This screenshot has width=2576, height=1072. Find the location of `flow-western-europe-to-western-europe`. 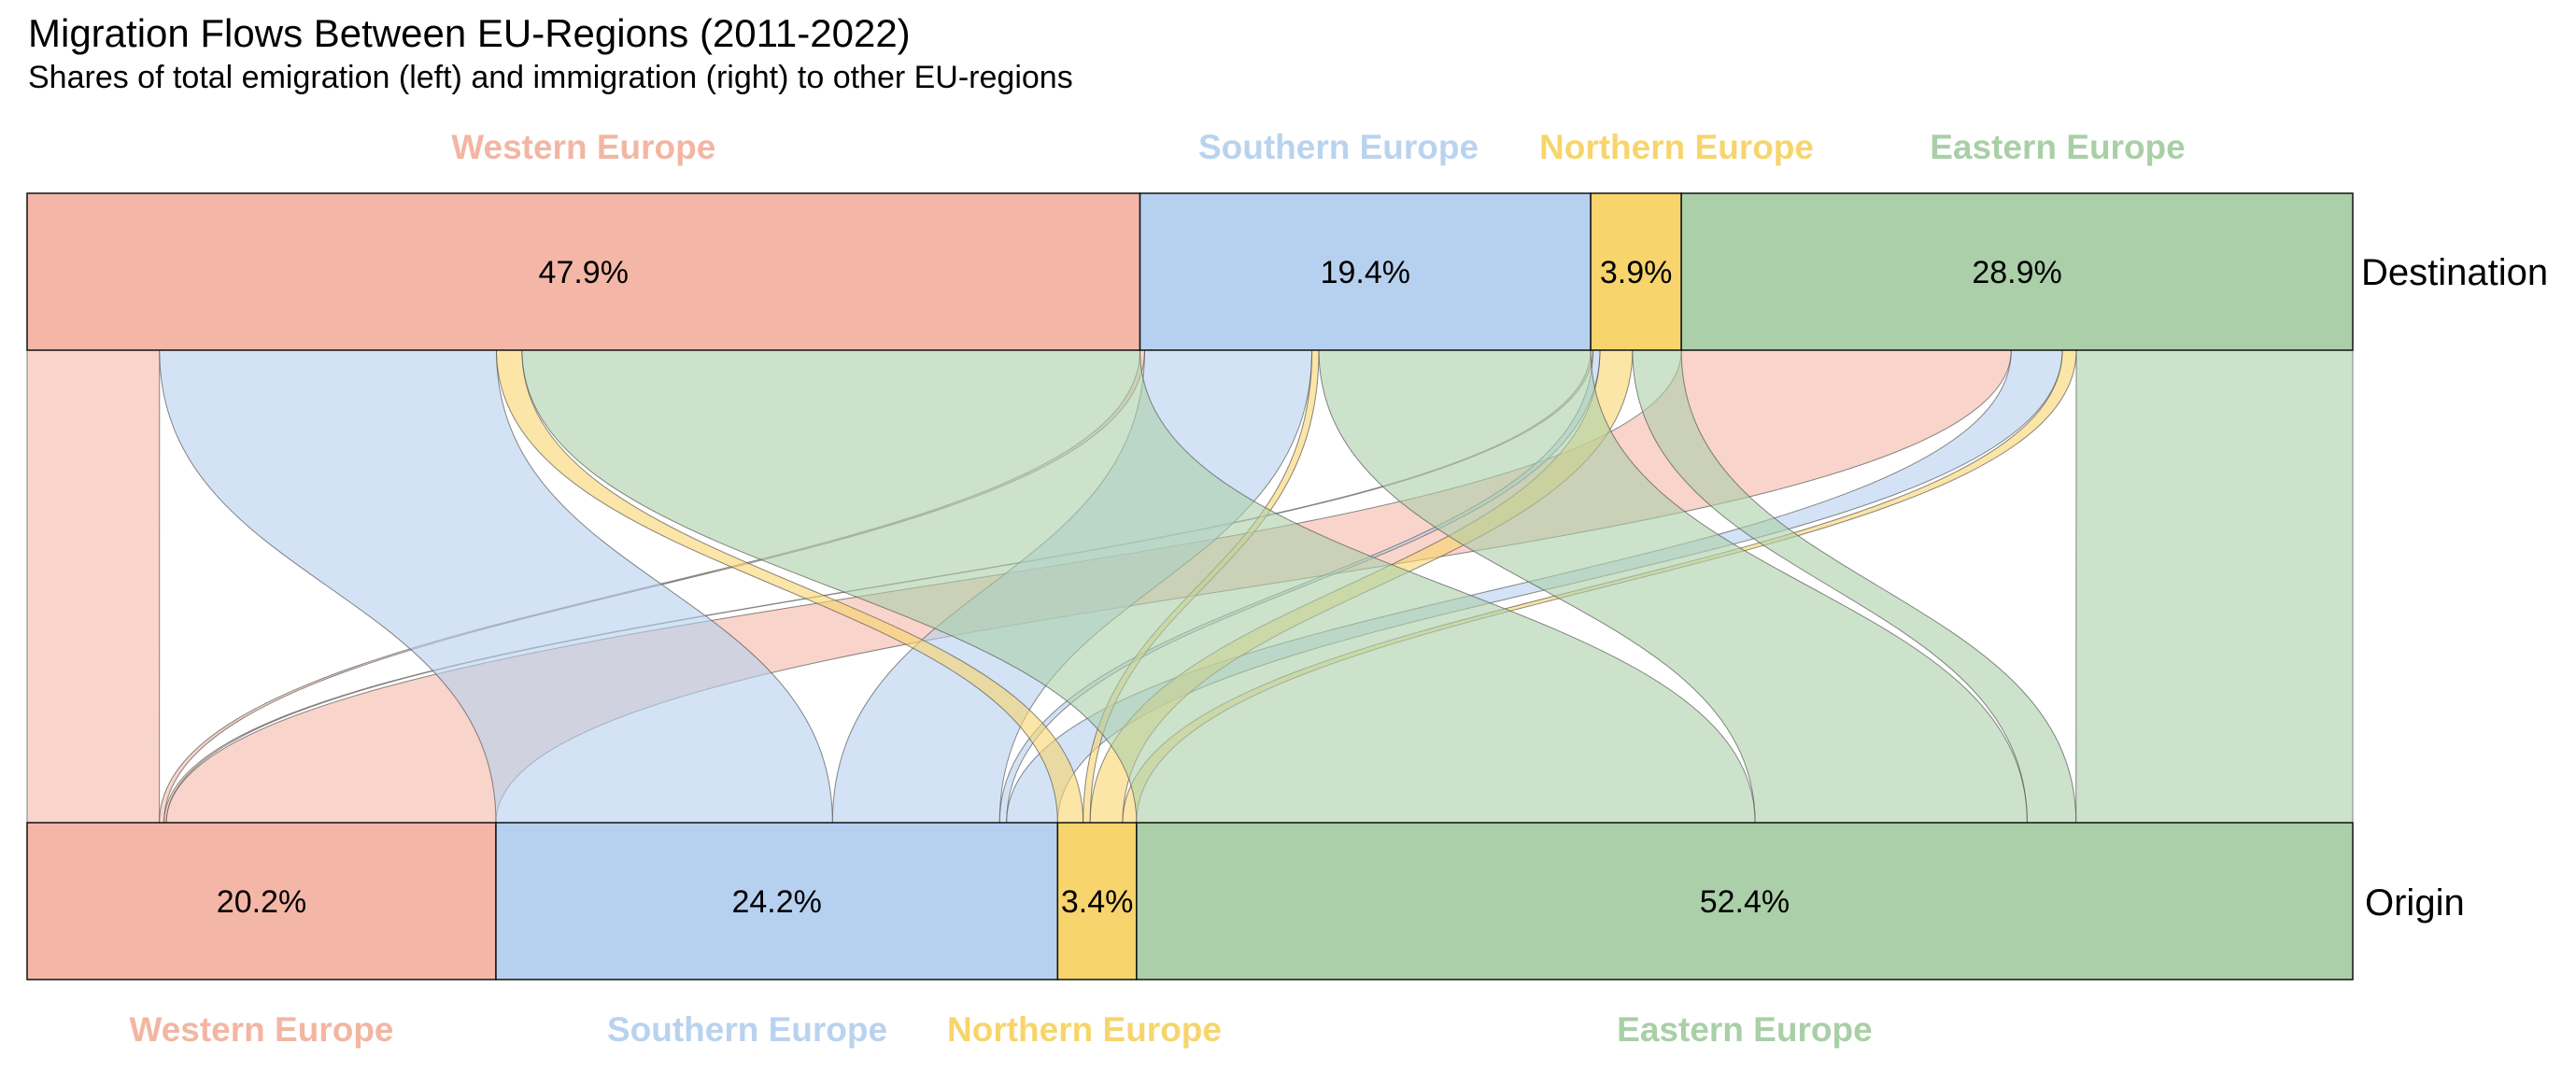

flow-western-europe-to-western-europe is located at coordinates (93, 586).